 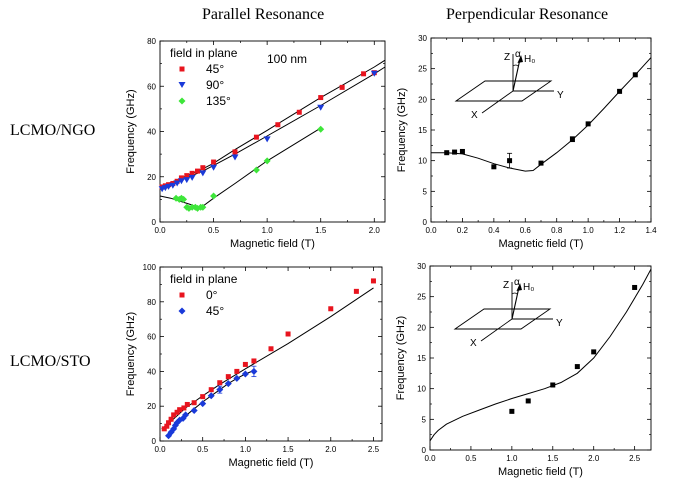 What do you see at coordinates (471, 458) in the screenshot?
I see `sto-perpendicular-x-tick-label: 0.5` at bounding box center [471, 458].